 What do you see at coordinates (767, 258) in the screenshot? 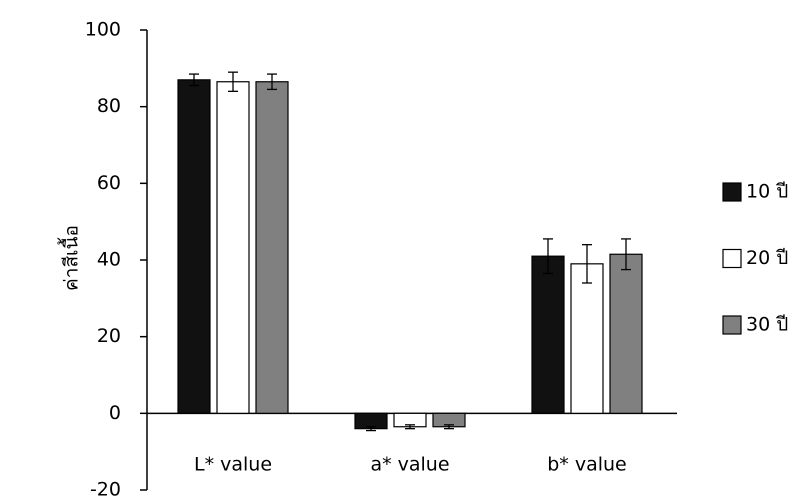
I see `legend-label: 20 ปี` at bounding box center [767, 258].